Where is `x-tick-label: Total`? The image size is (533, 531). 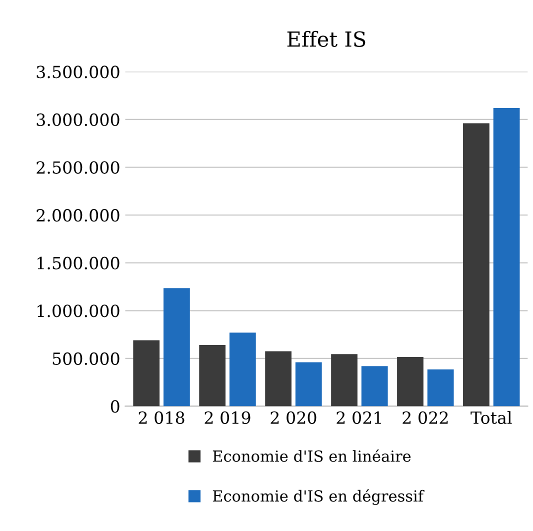
x-tick-label: Total is located at coordinates (491, 417).